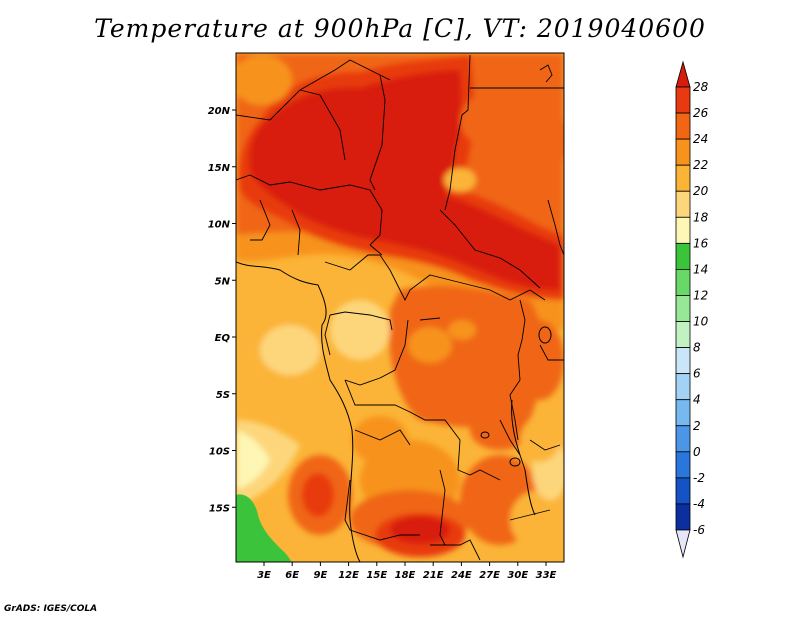  What do you see at coordinates (697, 348) in the screenshot?
I see `colorbar-label: 8` at bounding box center [697, 348].